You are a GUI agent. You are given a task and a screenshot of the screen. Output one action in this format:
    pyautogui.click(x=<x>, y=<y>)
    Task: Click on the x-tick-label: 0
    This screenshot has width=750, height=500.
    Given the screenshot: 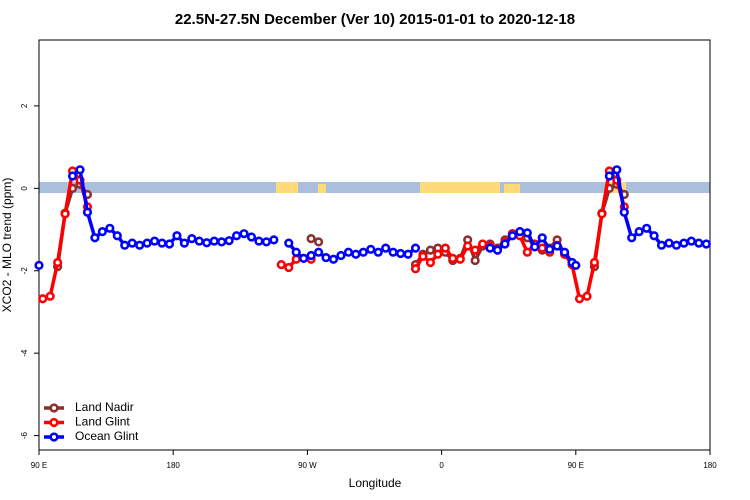 What is the action you would take?
    pyautogui.click(x=441, y=465)
    